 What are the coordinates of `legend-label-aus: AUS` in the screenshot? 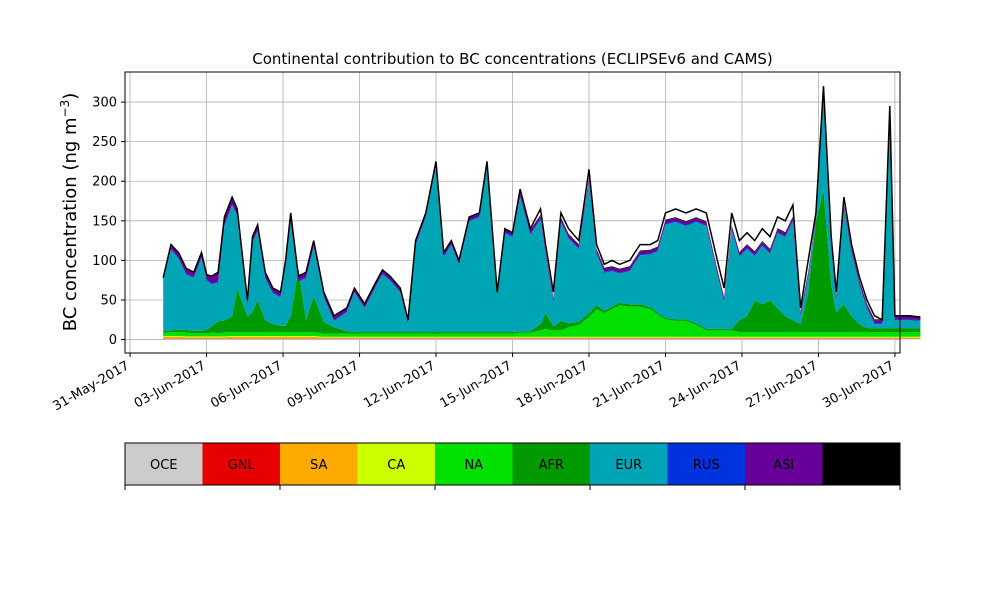 It's located at (861, 465).